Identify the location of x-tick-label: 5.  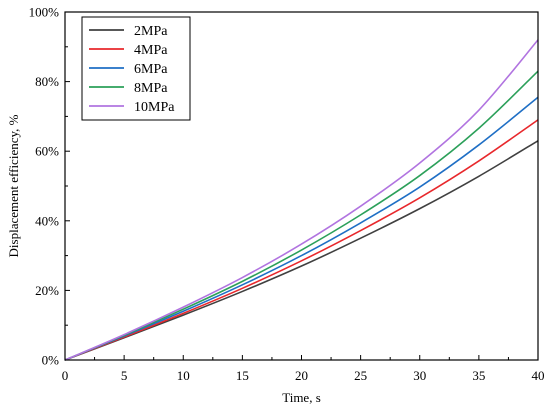
(124, 375).